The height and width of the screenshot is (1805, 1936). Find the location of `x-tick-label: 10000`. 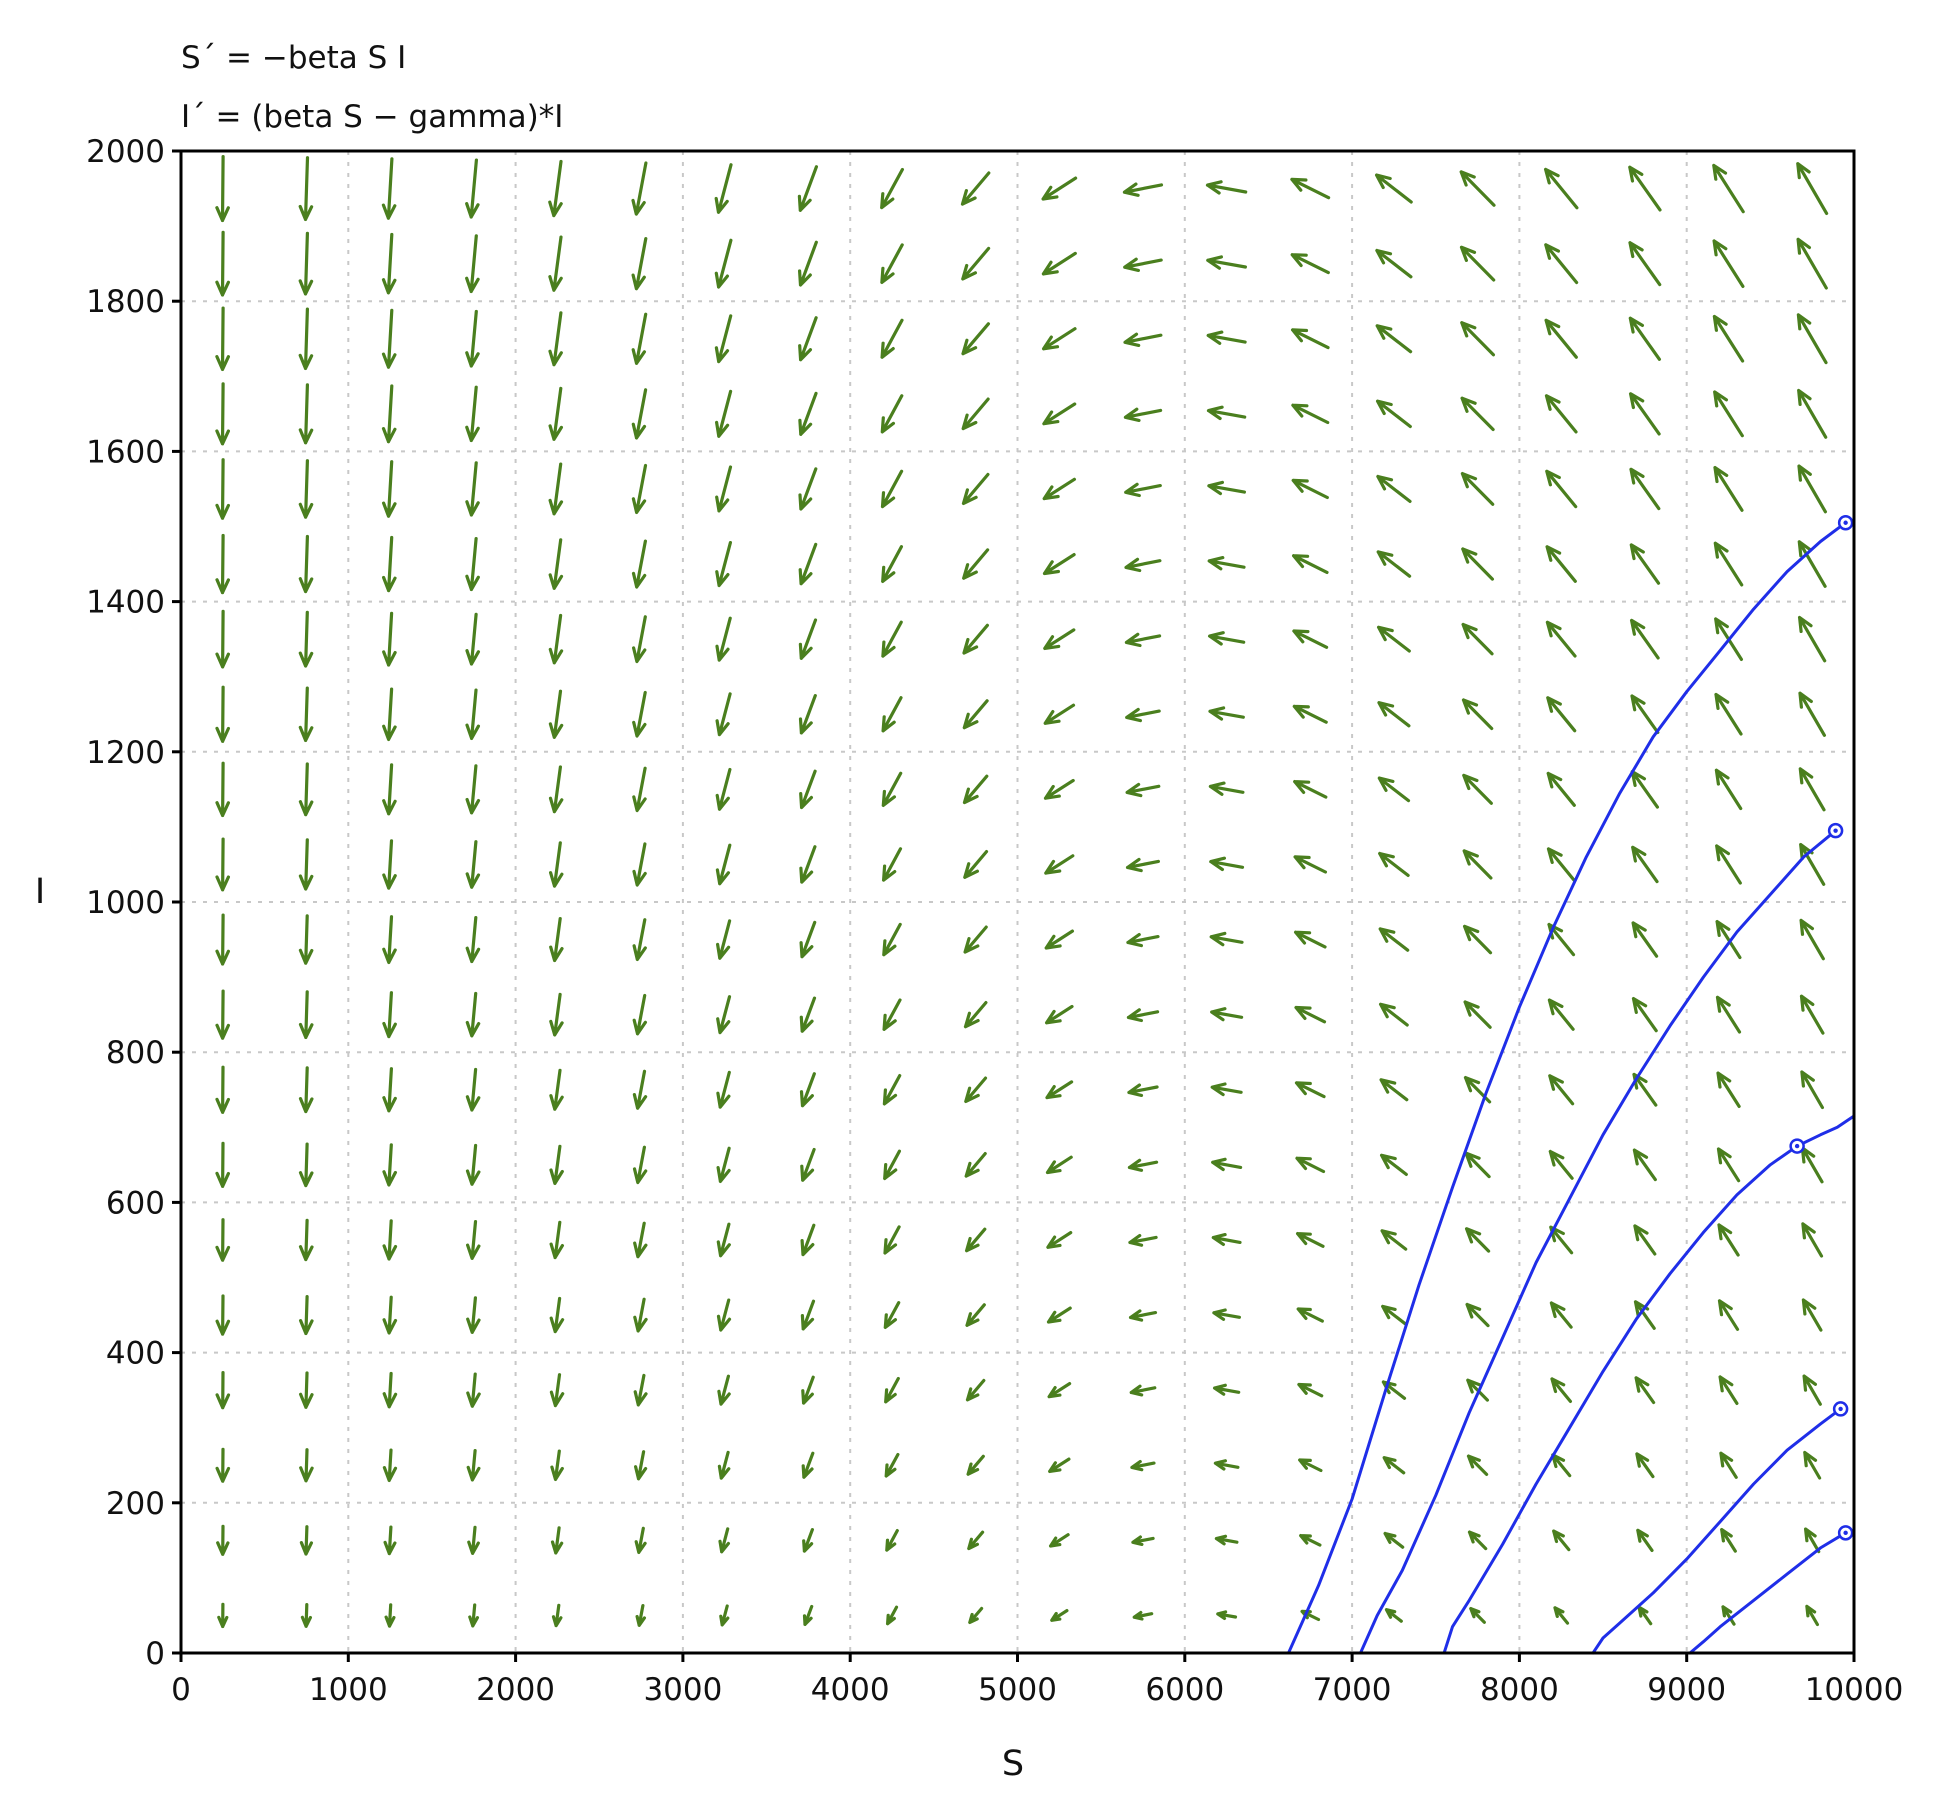

x-tick-label: 10000 is located at coordinates (1854, 1690).